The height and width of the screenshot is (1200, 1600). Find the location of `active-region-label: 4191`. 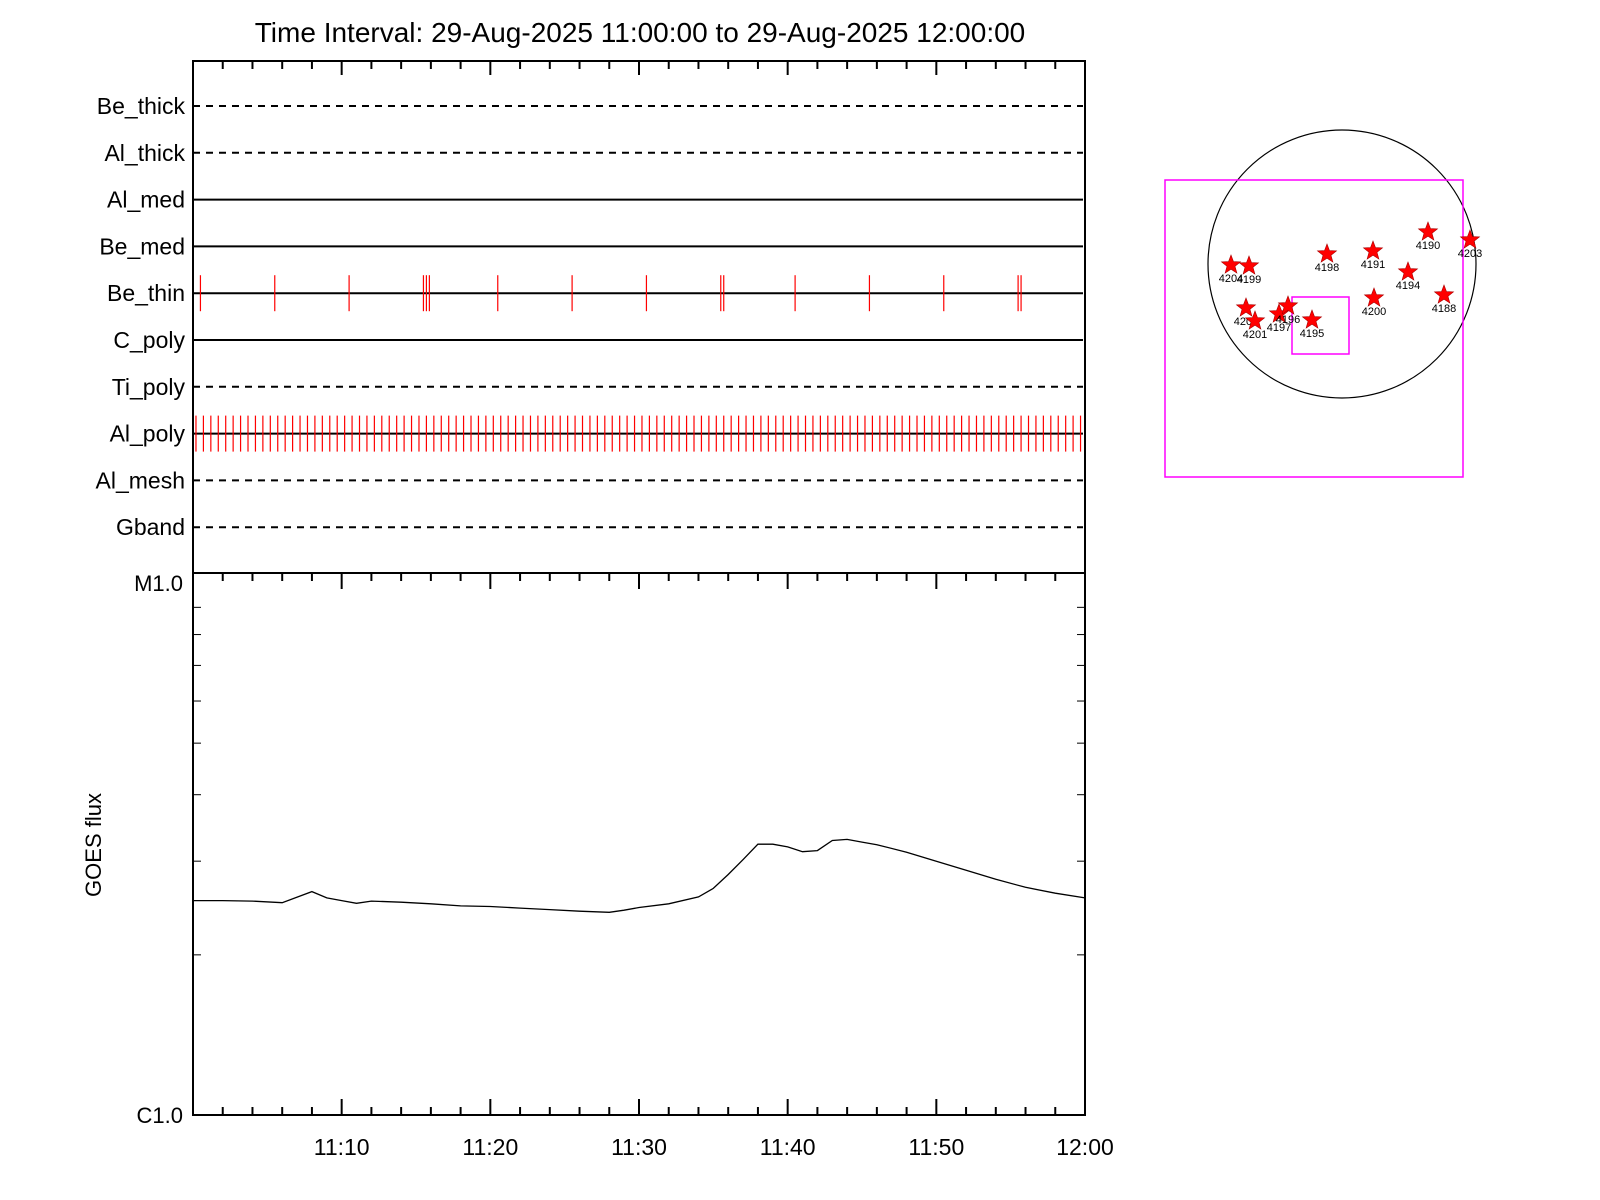

active-region-label: 4191 is located at coordinates (1373, 265).